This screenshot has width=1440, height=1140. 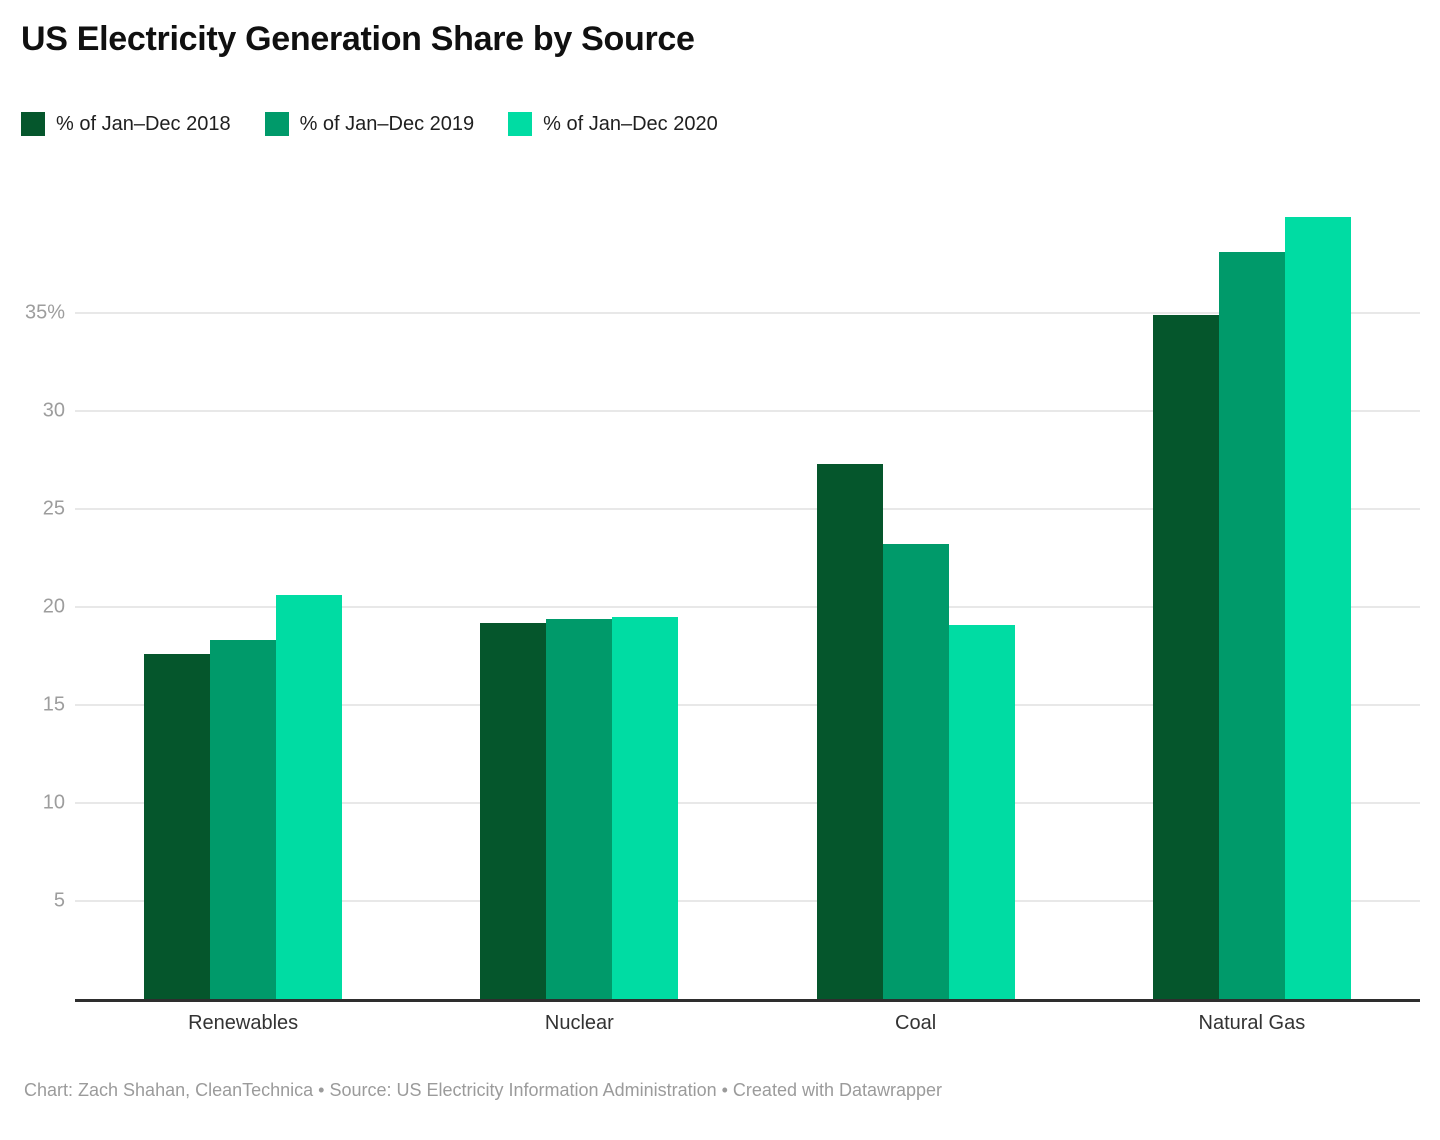 What do you see at coordinates (177, 826) in the screenshot?
I see `bar-renewables-2018` at bounding box center [177, 826].